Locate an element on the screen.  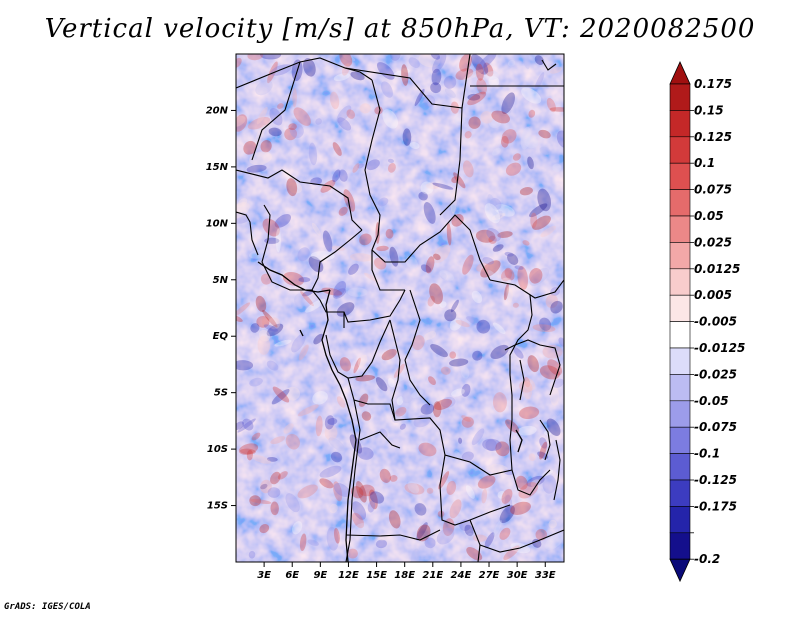
colorbar-label: -0.025 is located at coordinates (715, 374).